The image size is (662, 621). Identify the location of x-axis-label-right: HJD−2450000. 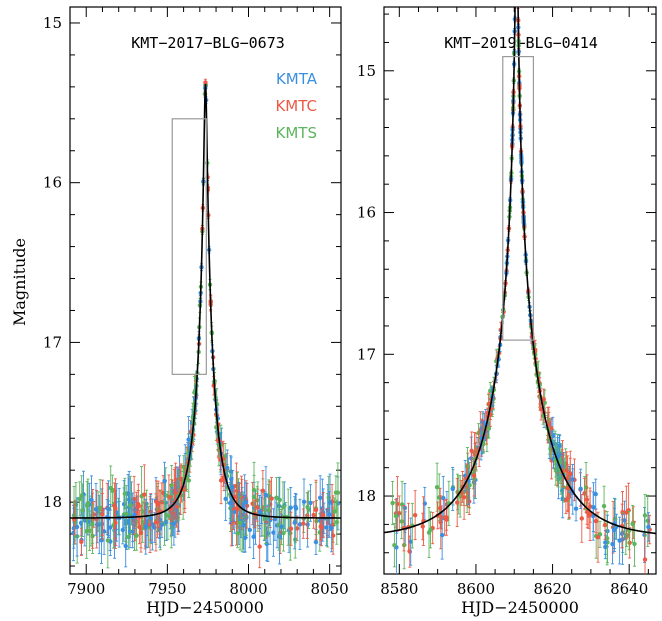
(520, 607).